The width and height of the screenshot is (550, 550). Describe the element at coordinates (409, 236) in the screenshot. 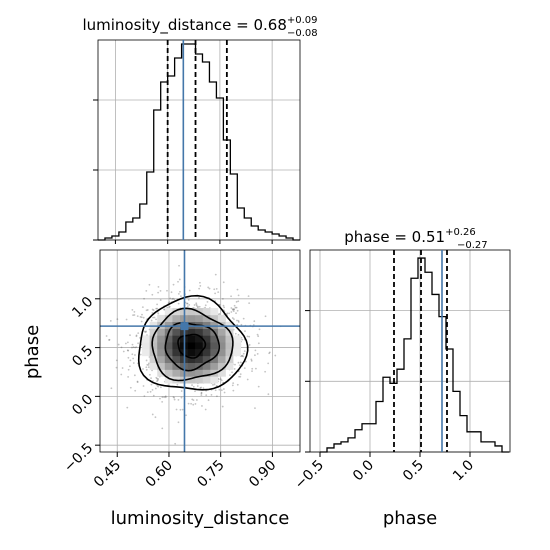

I see `hist2-title: phase = 0.51+0.26` at that location.